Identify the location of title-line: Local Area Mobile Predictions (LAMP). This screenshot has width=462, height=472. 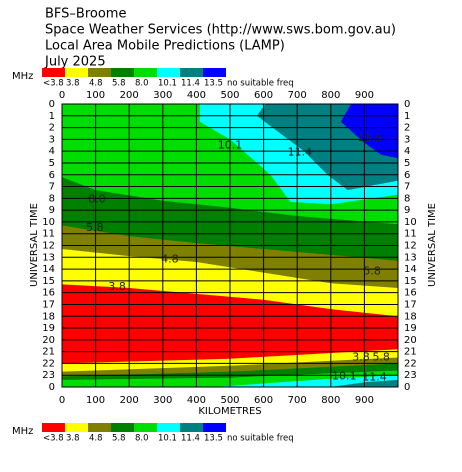
(165, 46).